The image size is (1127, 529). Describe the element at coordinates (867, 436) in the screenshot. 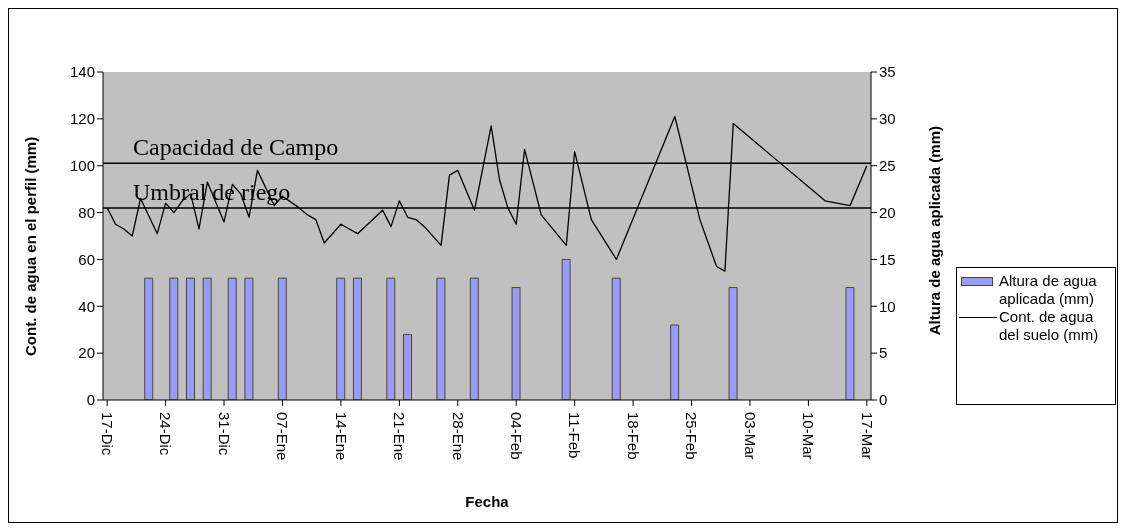

I see `x-tick-label: 17-Mar` at that location.